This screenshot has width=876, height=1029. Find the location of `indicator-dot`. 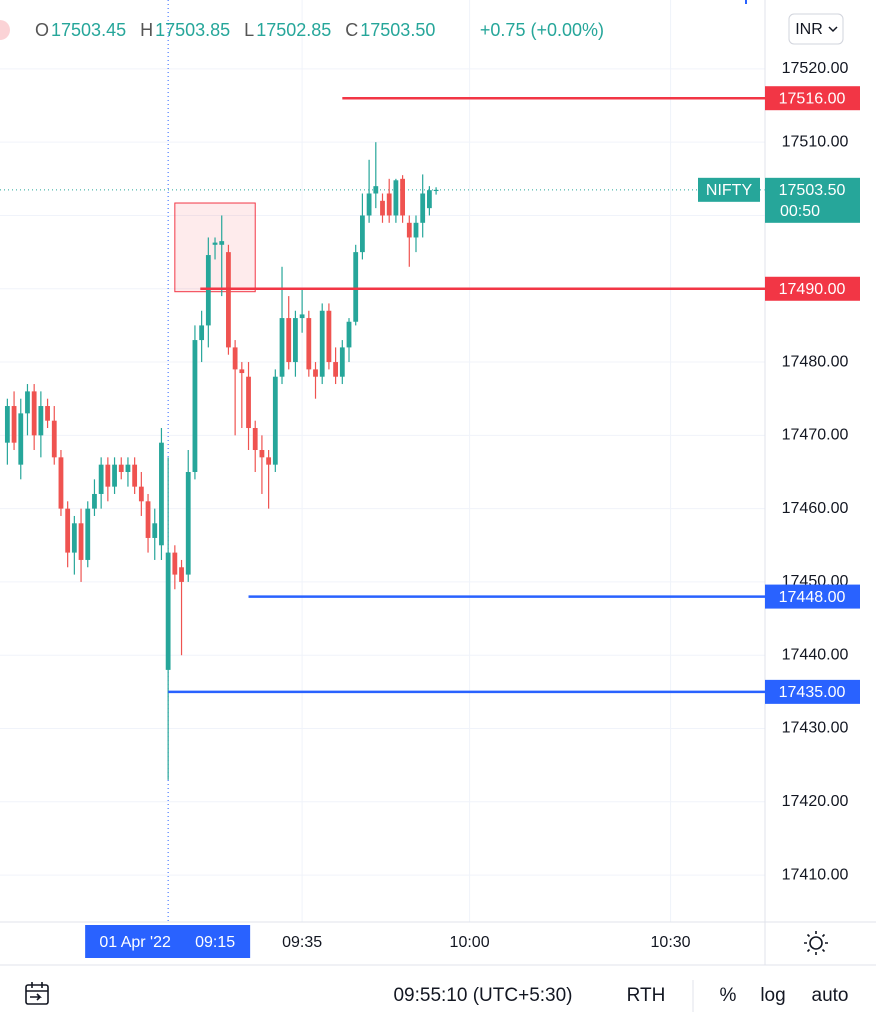

indicator-dot is located at coordinates (5, 30).